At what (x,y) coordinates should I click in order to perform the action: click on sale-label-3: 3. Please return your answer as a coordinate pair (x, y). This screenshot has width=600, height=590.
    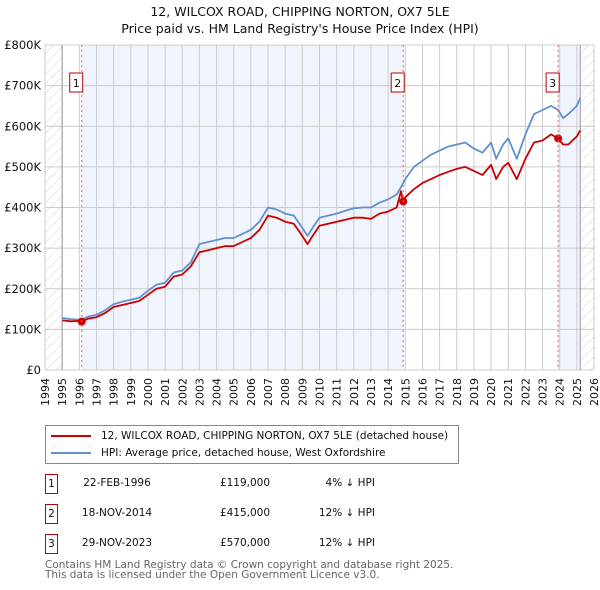
    Looking at the image, I should click on (552, 83).